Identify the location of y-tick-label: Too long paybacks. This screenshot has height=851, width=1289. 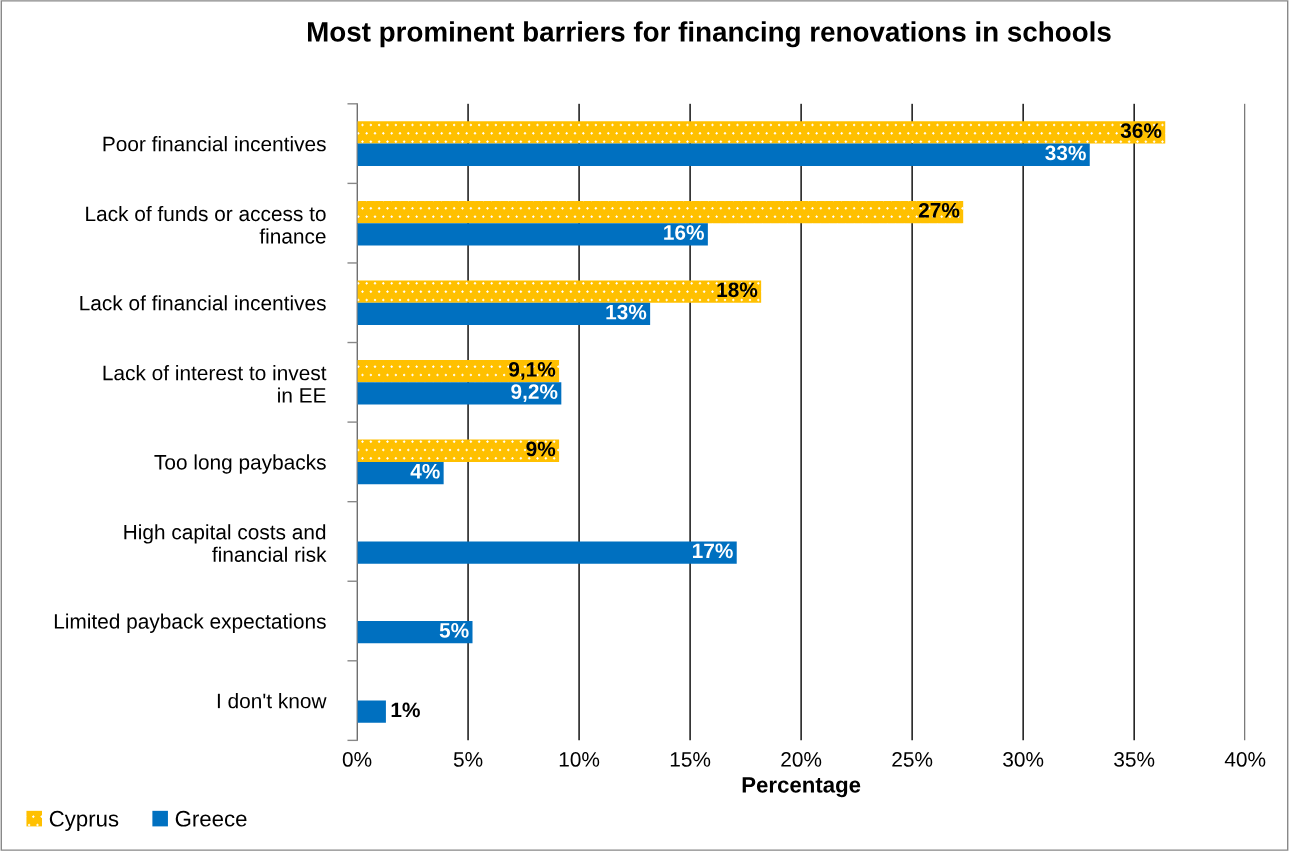
(240, 464).